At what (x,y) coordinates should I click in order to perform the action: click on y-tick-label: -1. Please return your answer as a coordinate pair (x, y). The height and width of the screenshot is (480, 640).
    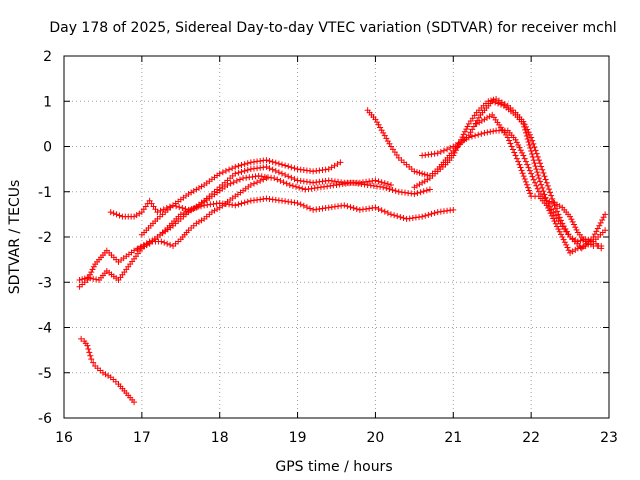
    Looking at the image, I should click on (45, 193).